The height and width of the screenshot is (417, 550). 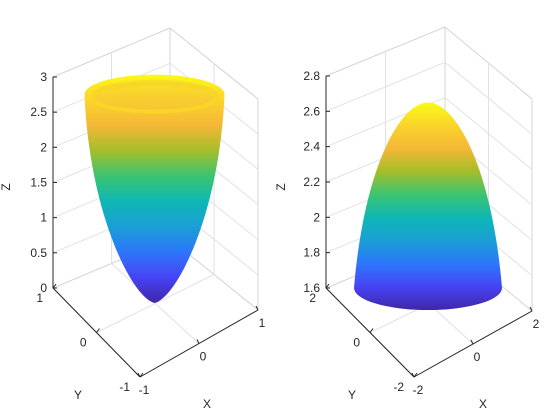 What do you see at coordinates (536, 324) in the screenshot?
I see `x-tick-label: 2` at bounding box center [536, 324].